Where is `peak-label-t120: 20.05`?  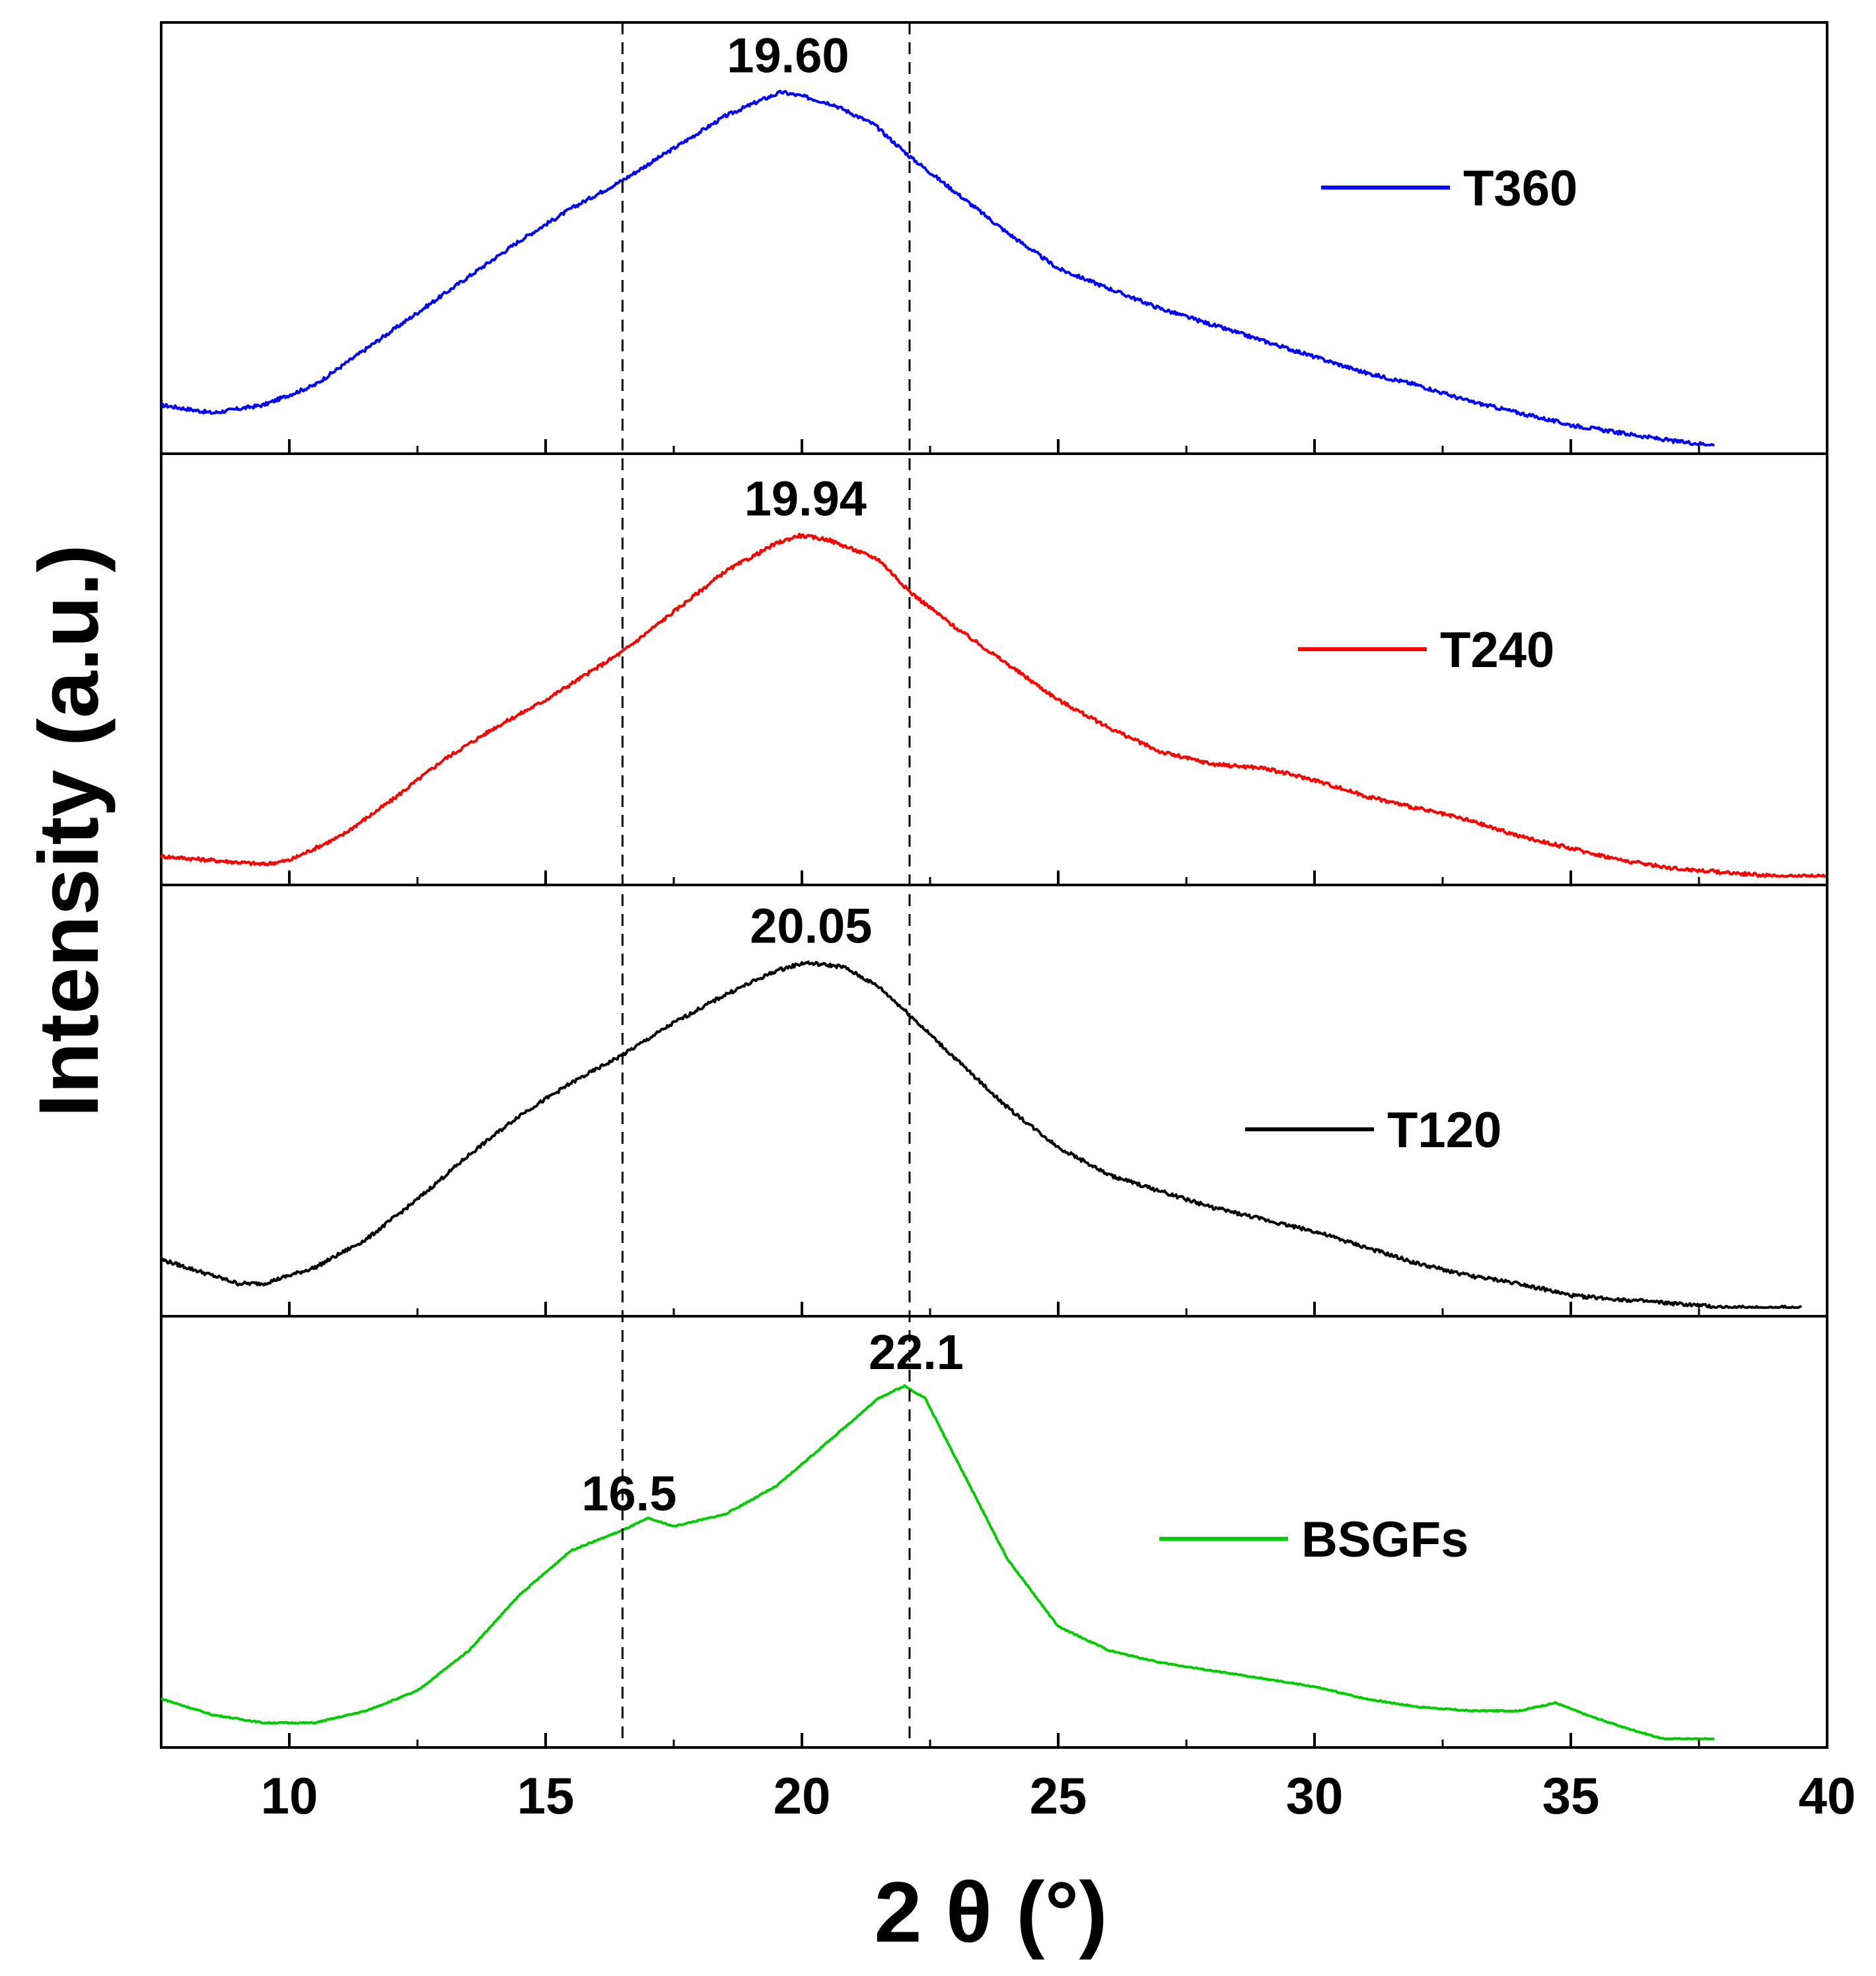
peak-label-t120: 20.05 is located at coordinates (811, 927).